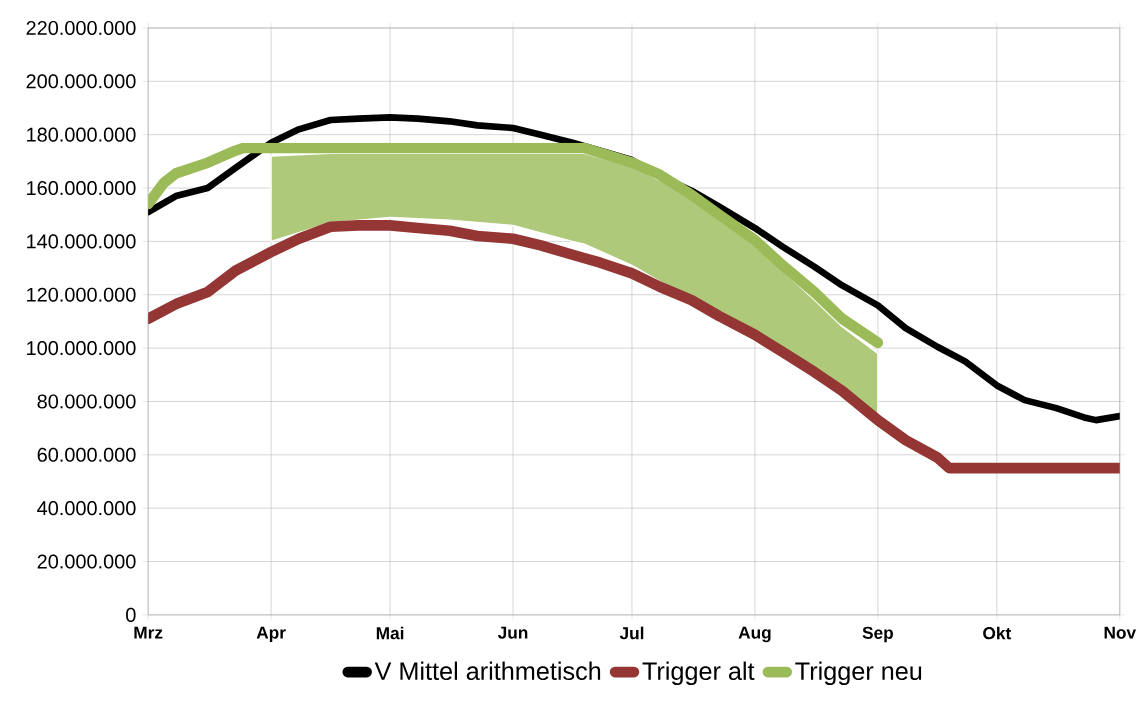  Describe the element at coordinates (858, 673) in the screenshot. I see `legend-label: Trigger neu` at that location.